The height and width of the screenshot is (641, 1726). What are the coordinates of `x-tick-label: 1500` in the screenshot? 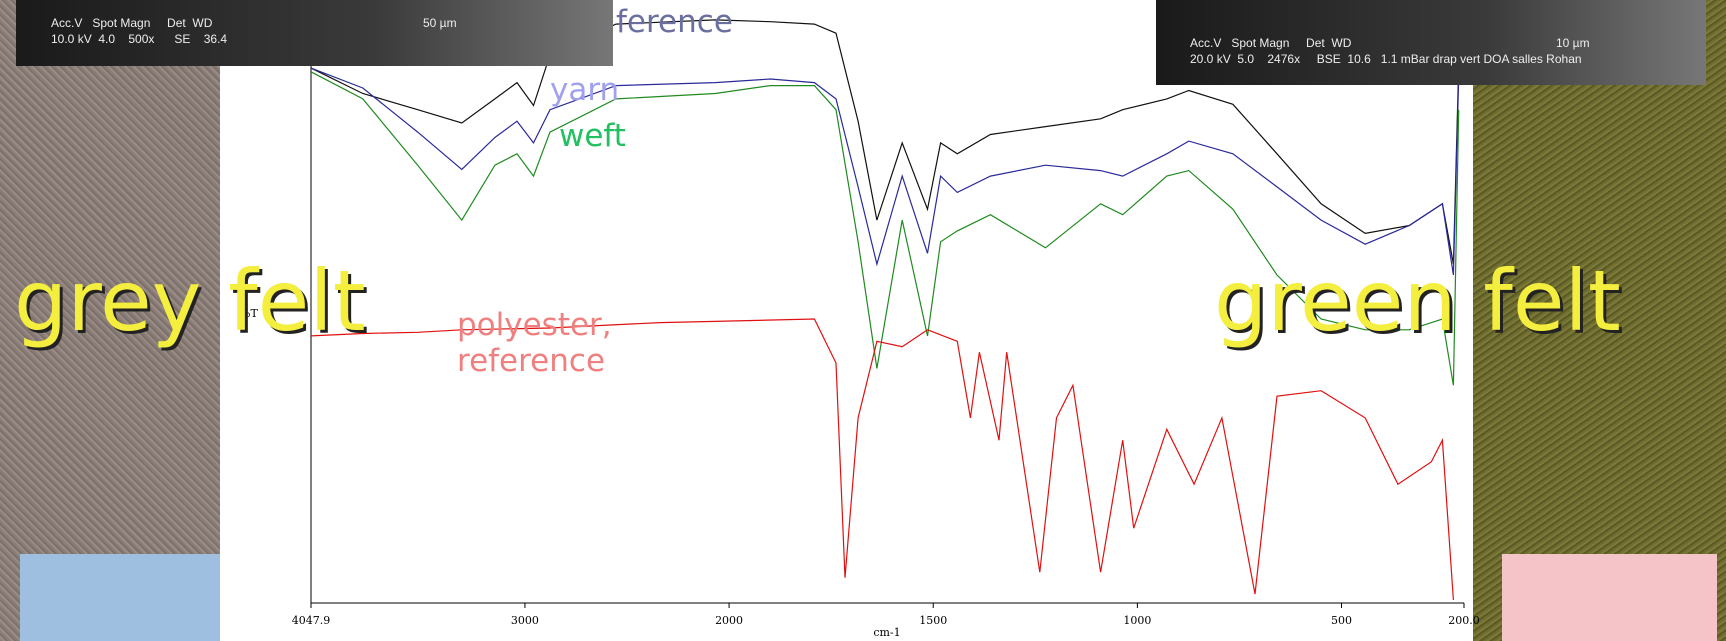 It's located at (933, 620).